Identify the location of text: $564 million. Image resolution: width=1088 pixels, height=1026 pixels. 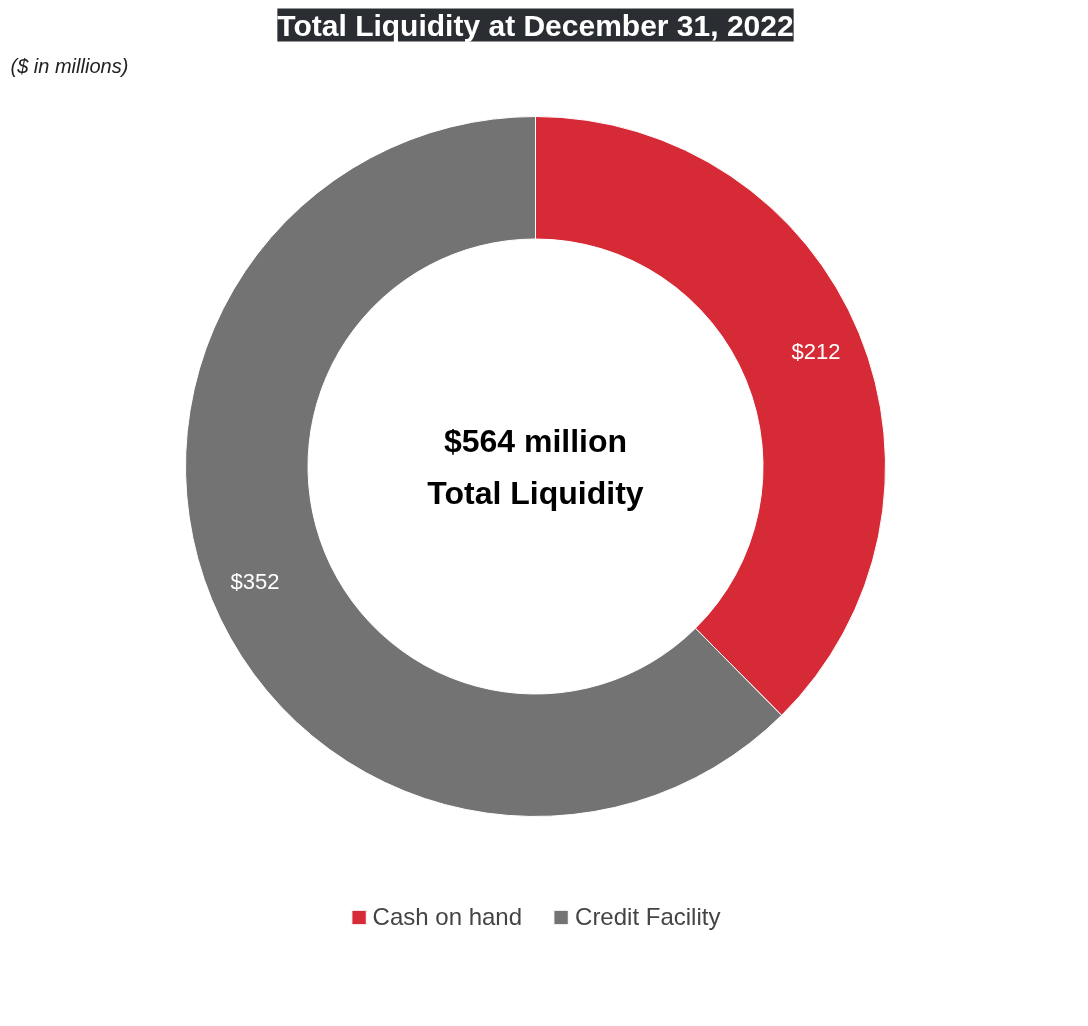
(535, 440).